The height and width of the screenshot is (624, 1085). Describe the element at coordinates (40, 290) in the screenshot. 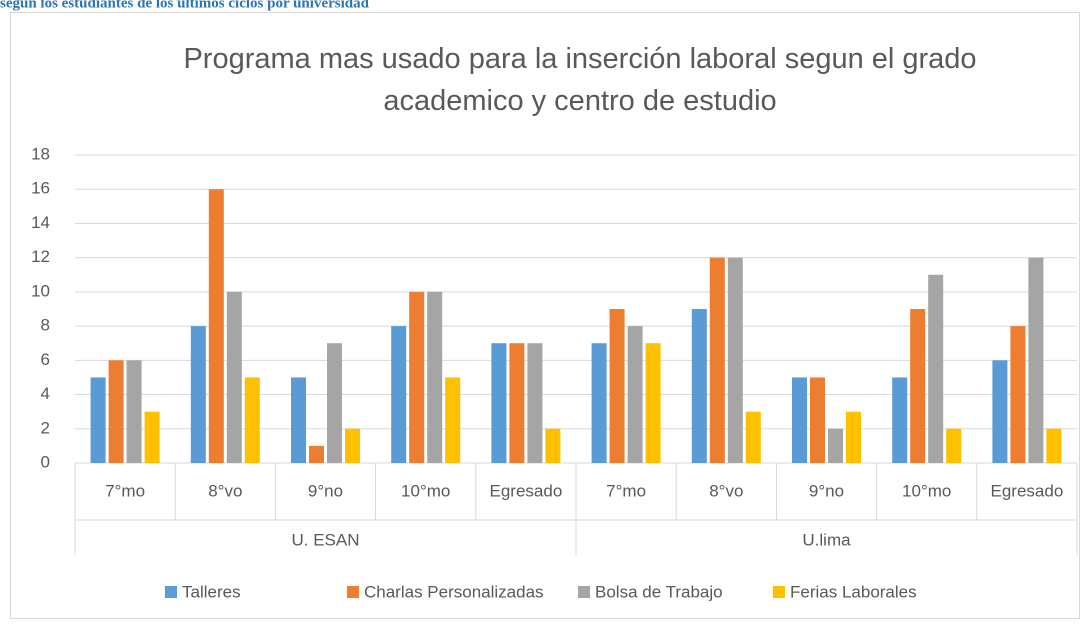

I see `y-tick-label: 10` at that location.